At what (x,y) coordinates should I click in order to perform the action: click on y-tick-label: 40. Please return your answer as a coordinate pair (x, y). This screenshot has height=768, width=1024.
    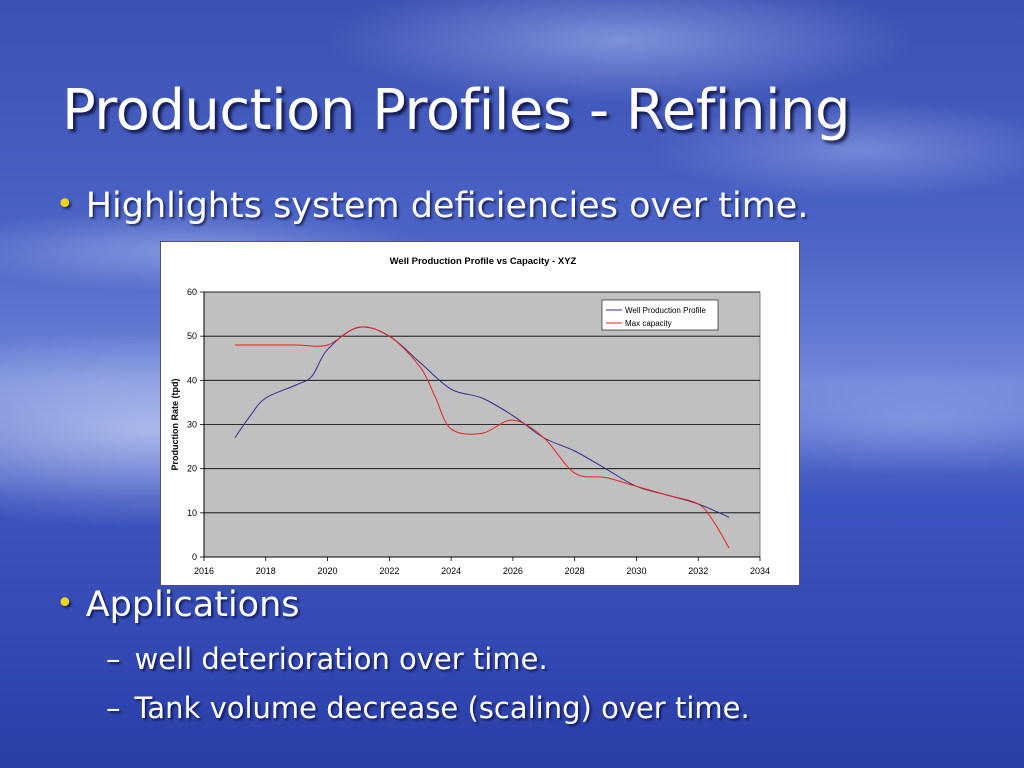
    Looking at the image, I should click on (192, 380).